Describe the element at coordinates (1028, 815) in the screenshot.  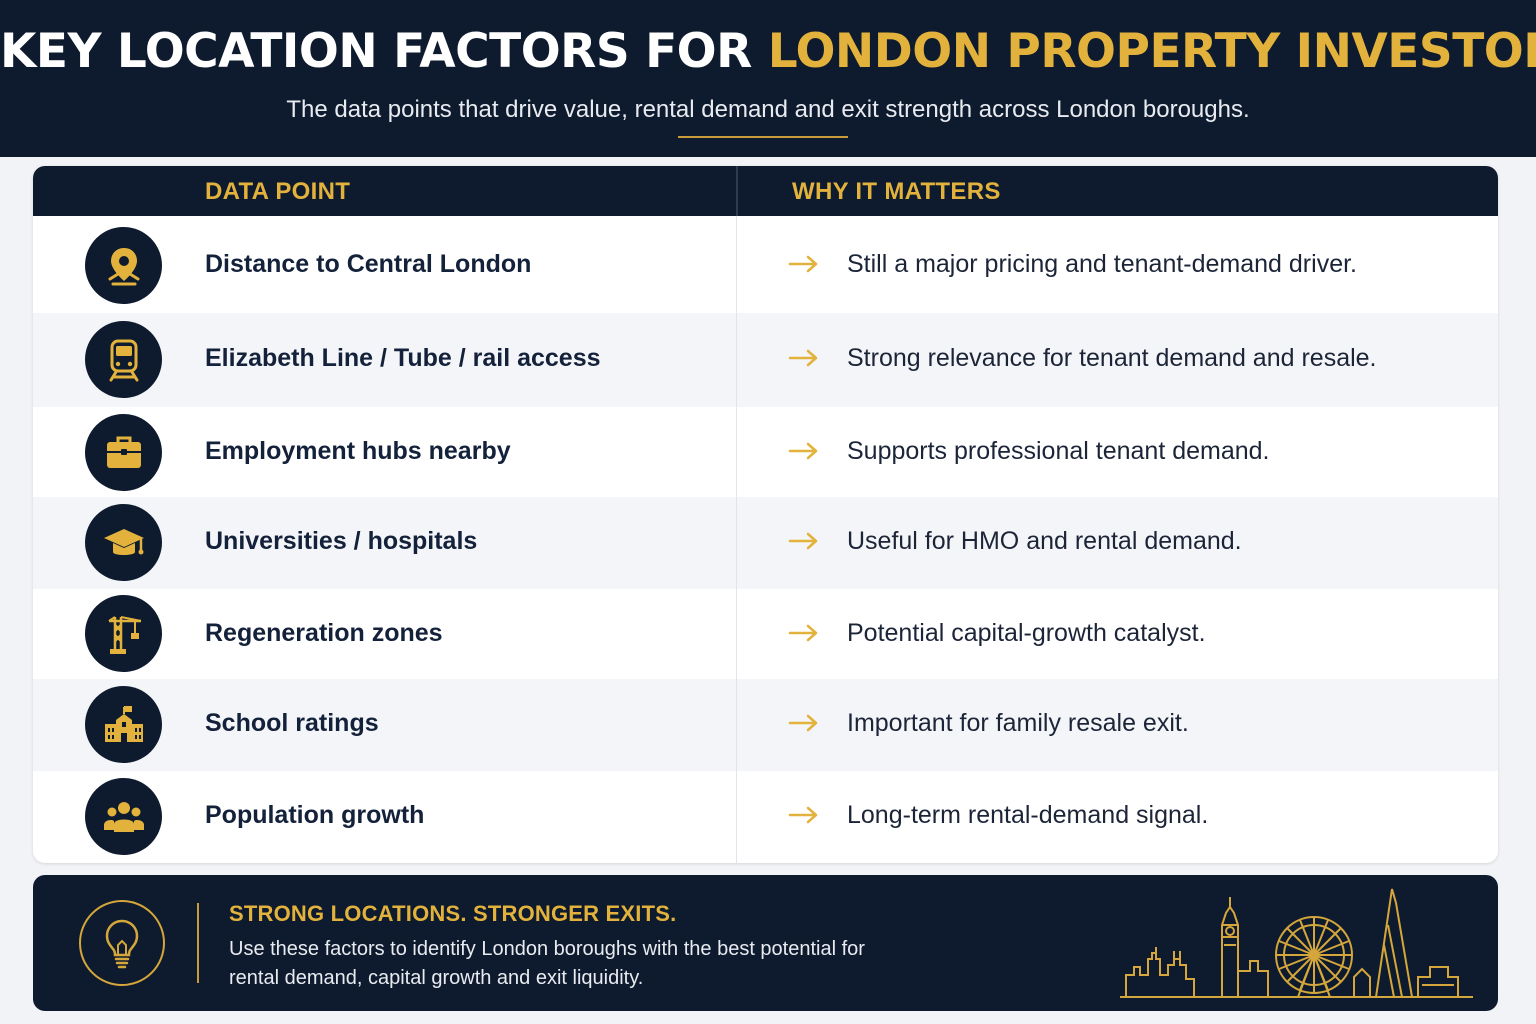
I see `why-it-matters-text: Long-term rental-demand signal.` at that location.